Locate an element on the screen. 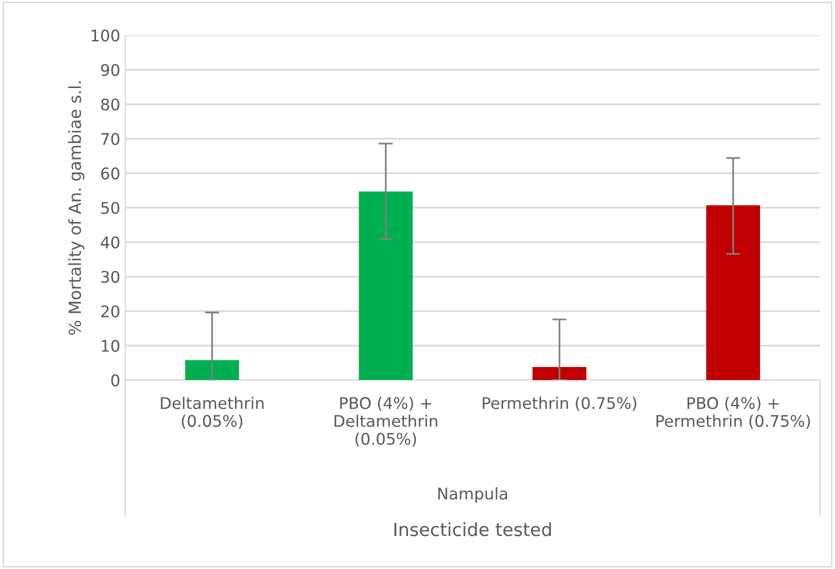 Image resolution: width=835 pixels, height=569 pixels. x-tick-label: PBO (4%) + Permethrin (0.75%) is located at coordinates (733, 412).